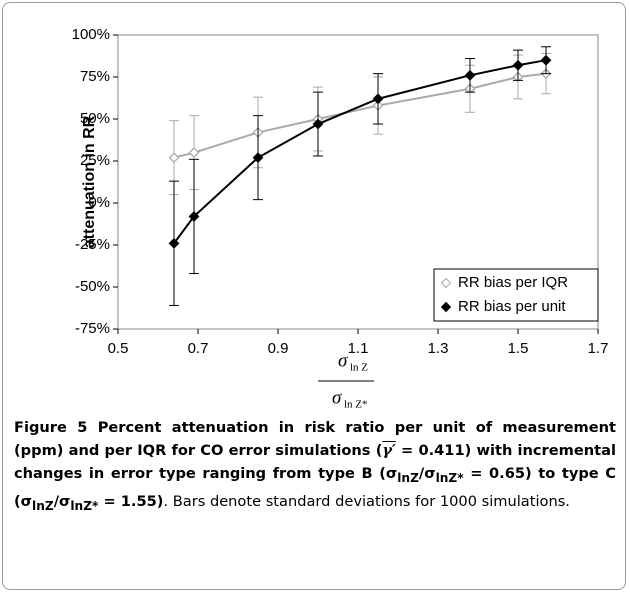 This screenshot has width=630, height=594. I want to click on y-axis-label: attenuation in RR, so click(89, 181).